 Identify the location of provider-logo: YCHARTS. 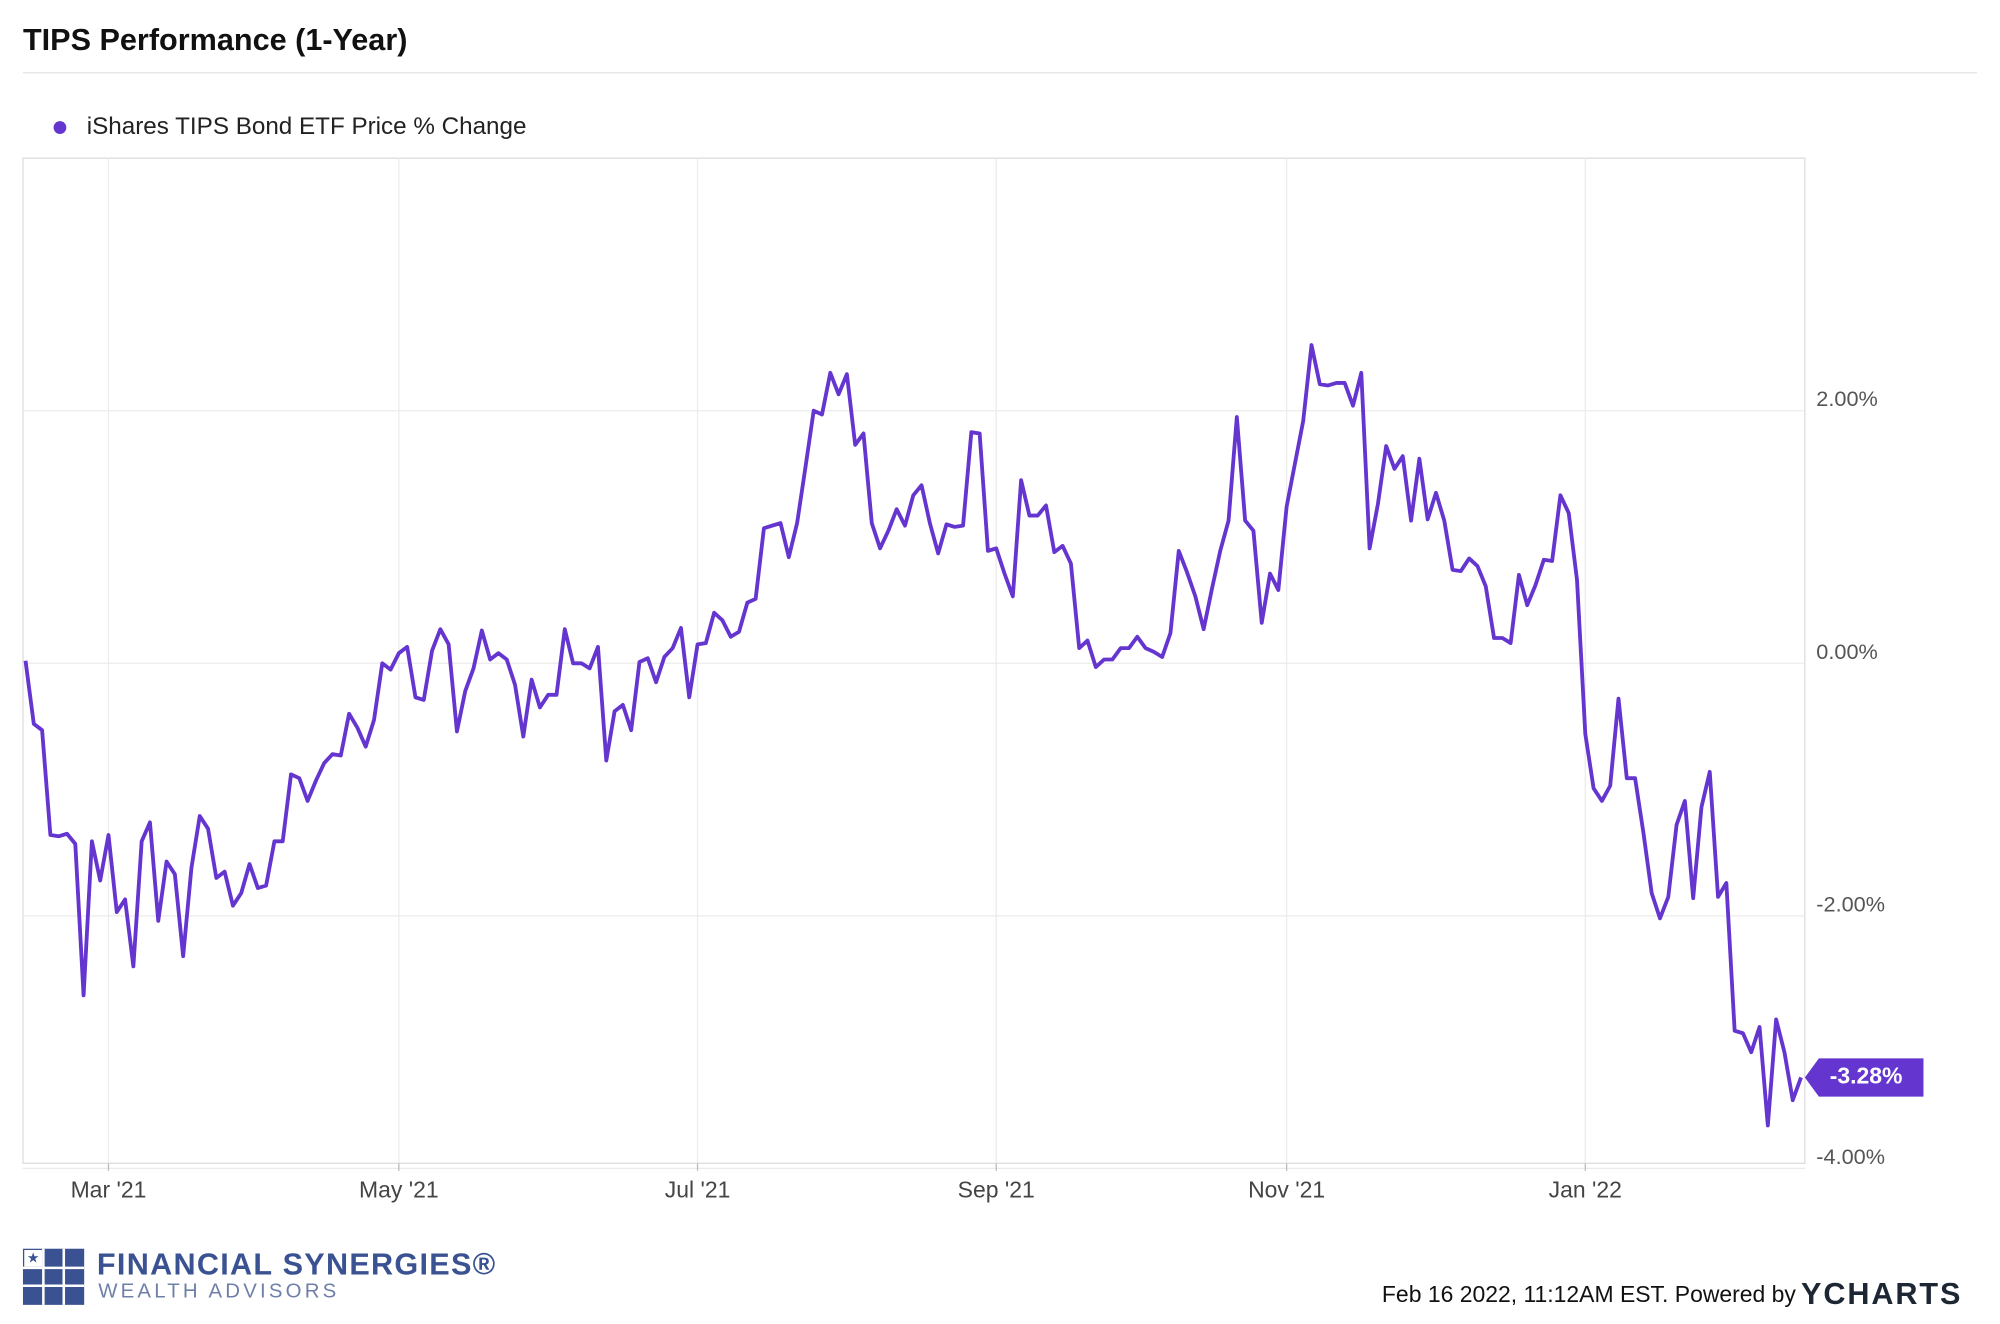
(1881, 1294).